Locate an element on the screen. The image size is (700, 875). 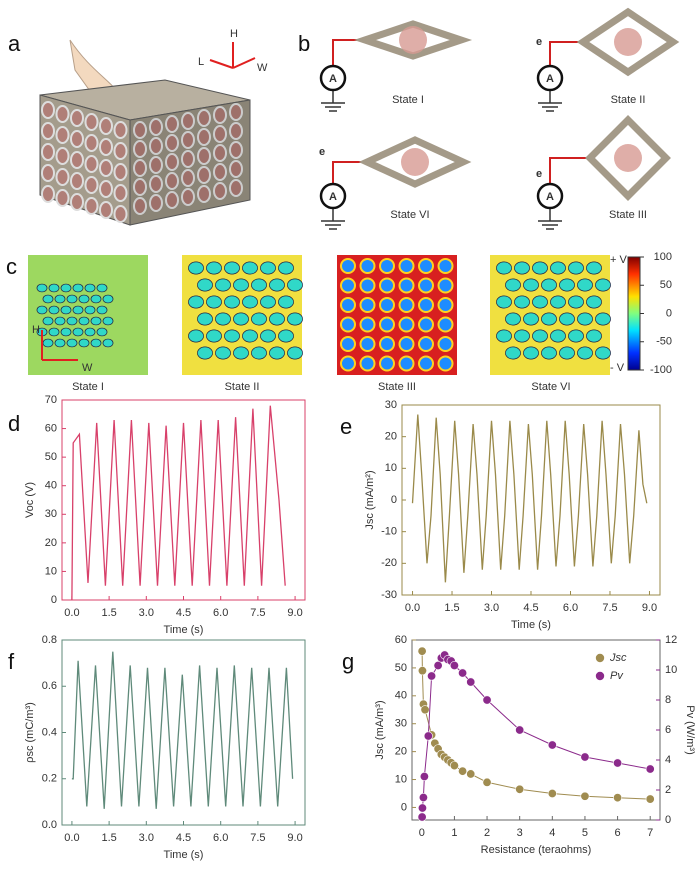
y-tick-label: 60 is located at coordinates (51, 428).